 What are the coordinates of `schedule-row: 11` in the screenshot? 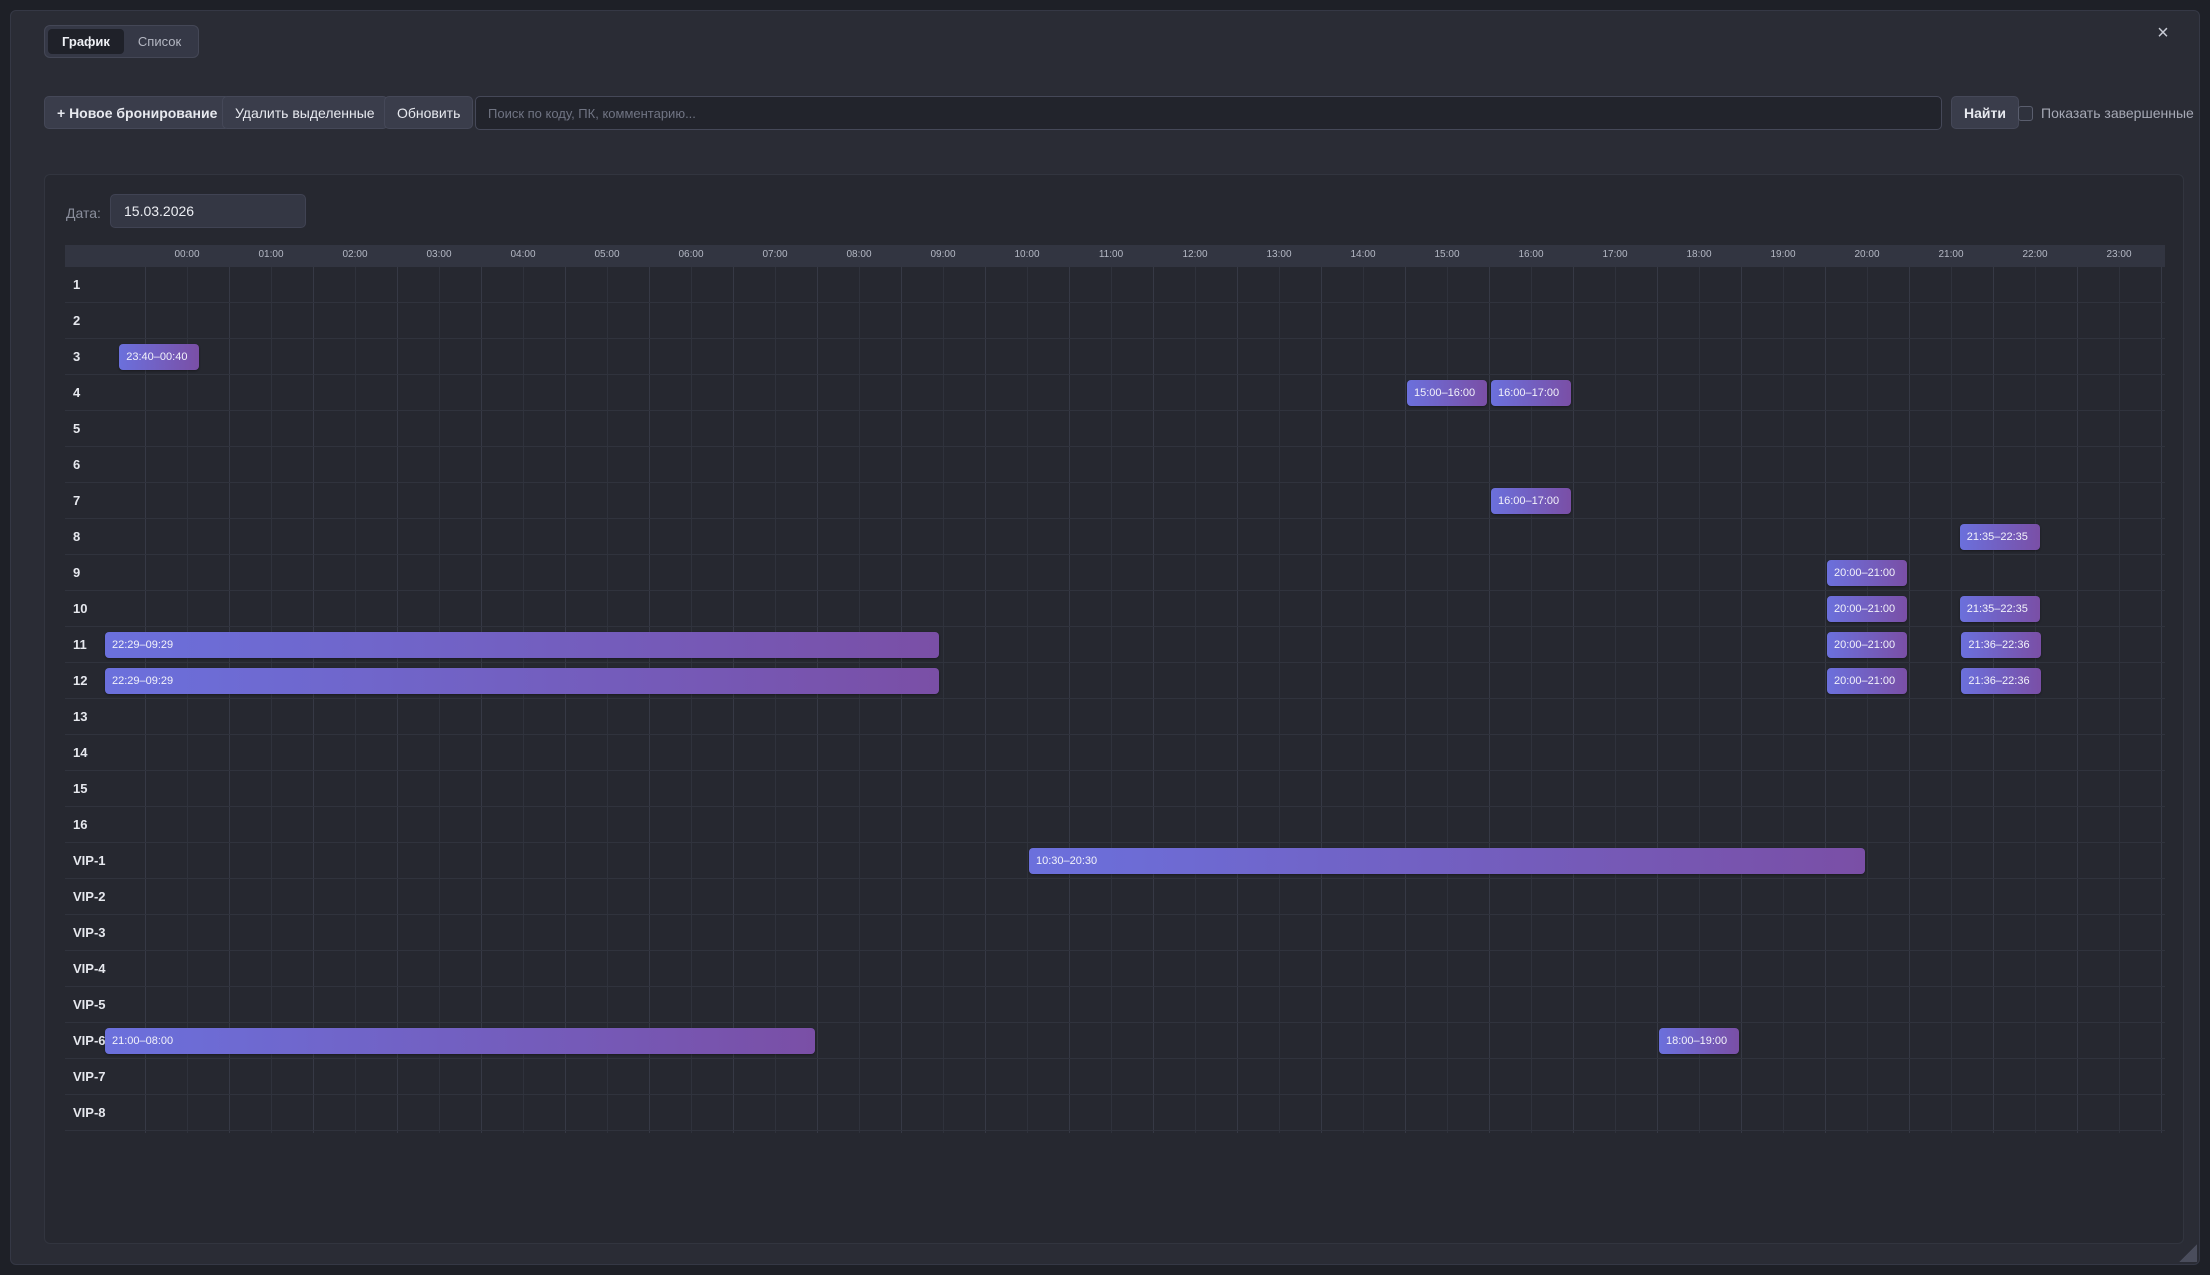 It's located at (1115, 645).